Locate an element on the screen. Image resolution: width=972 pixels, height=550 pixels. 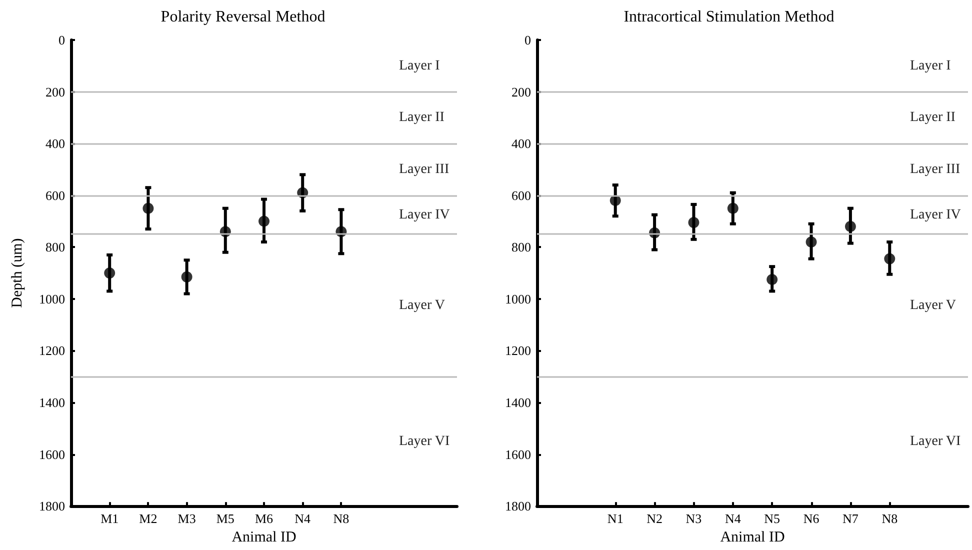
chart-title: Polarity Reversal Method is located at coordinates (243, 17).